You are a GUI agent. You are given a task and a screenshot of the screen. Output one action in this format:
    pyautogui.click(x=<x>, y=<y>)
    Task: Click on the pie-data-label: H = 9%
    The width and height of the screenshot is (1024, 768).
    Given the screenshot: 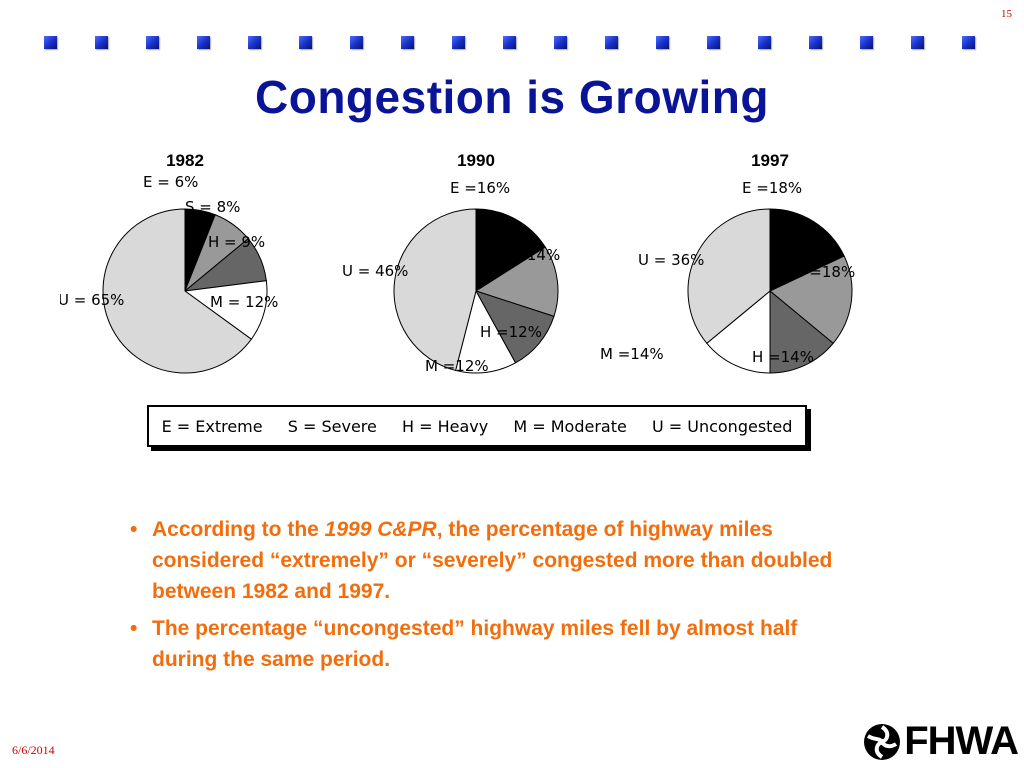 What is the action you would take?
    pyautogui.click(x=236, y=242)
    